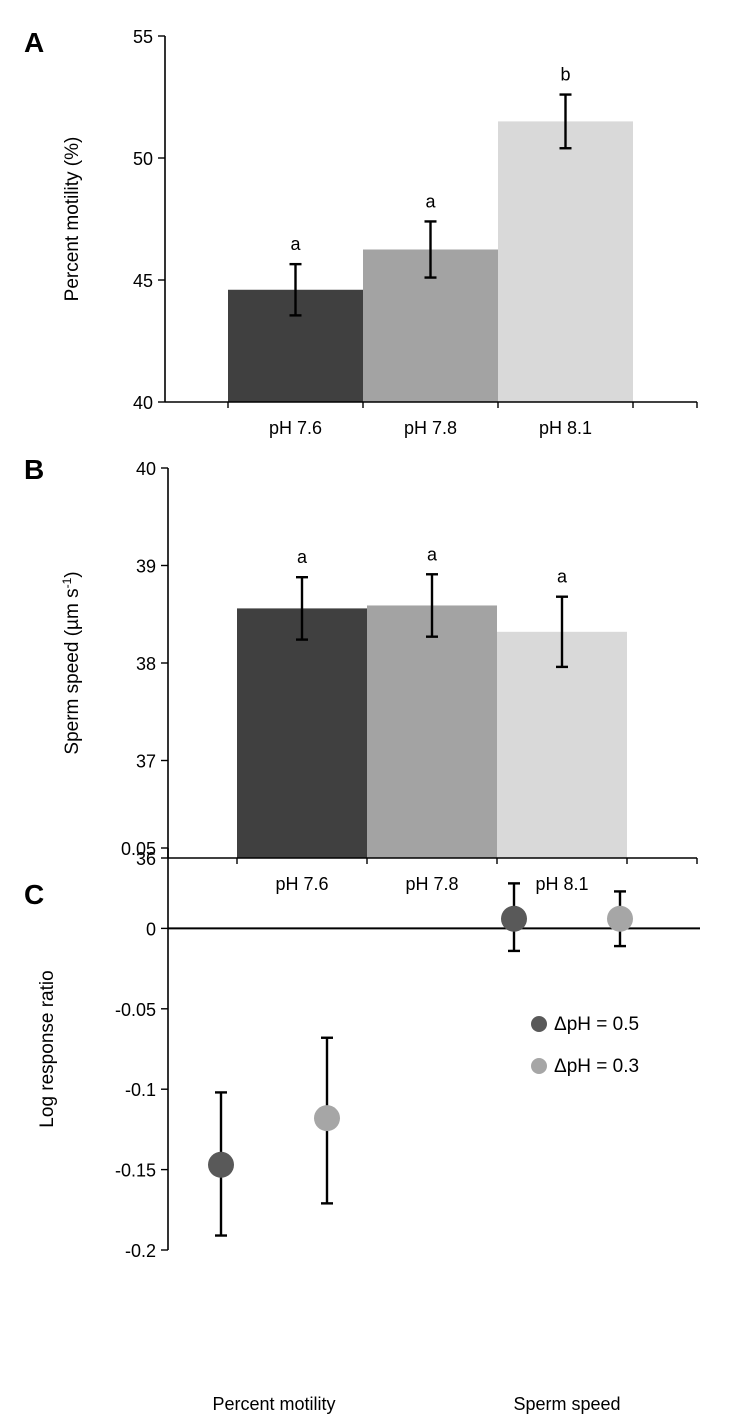 This screenshot has height=1426, width=747. Describe the element at coordinates (146, 664) in the screenshot. I see `y-tick-label: 38` at that location.